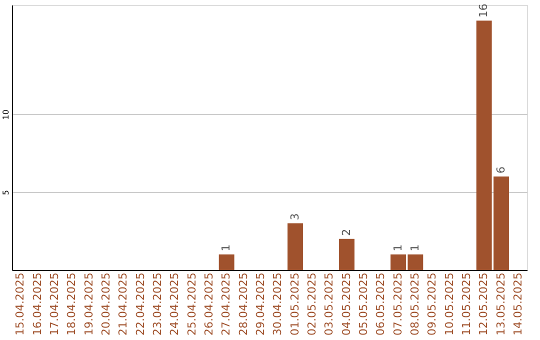  Describe the element at coordinates (37, 304) in the screenshot. I see `x-tick-label: 16.04.2025` at that location.